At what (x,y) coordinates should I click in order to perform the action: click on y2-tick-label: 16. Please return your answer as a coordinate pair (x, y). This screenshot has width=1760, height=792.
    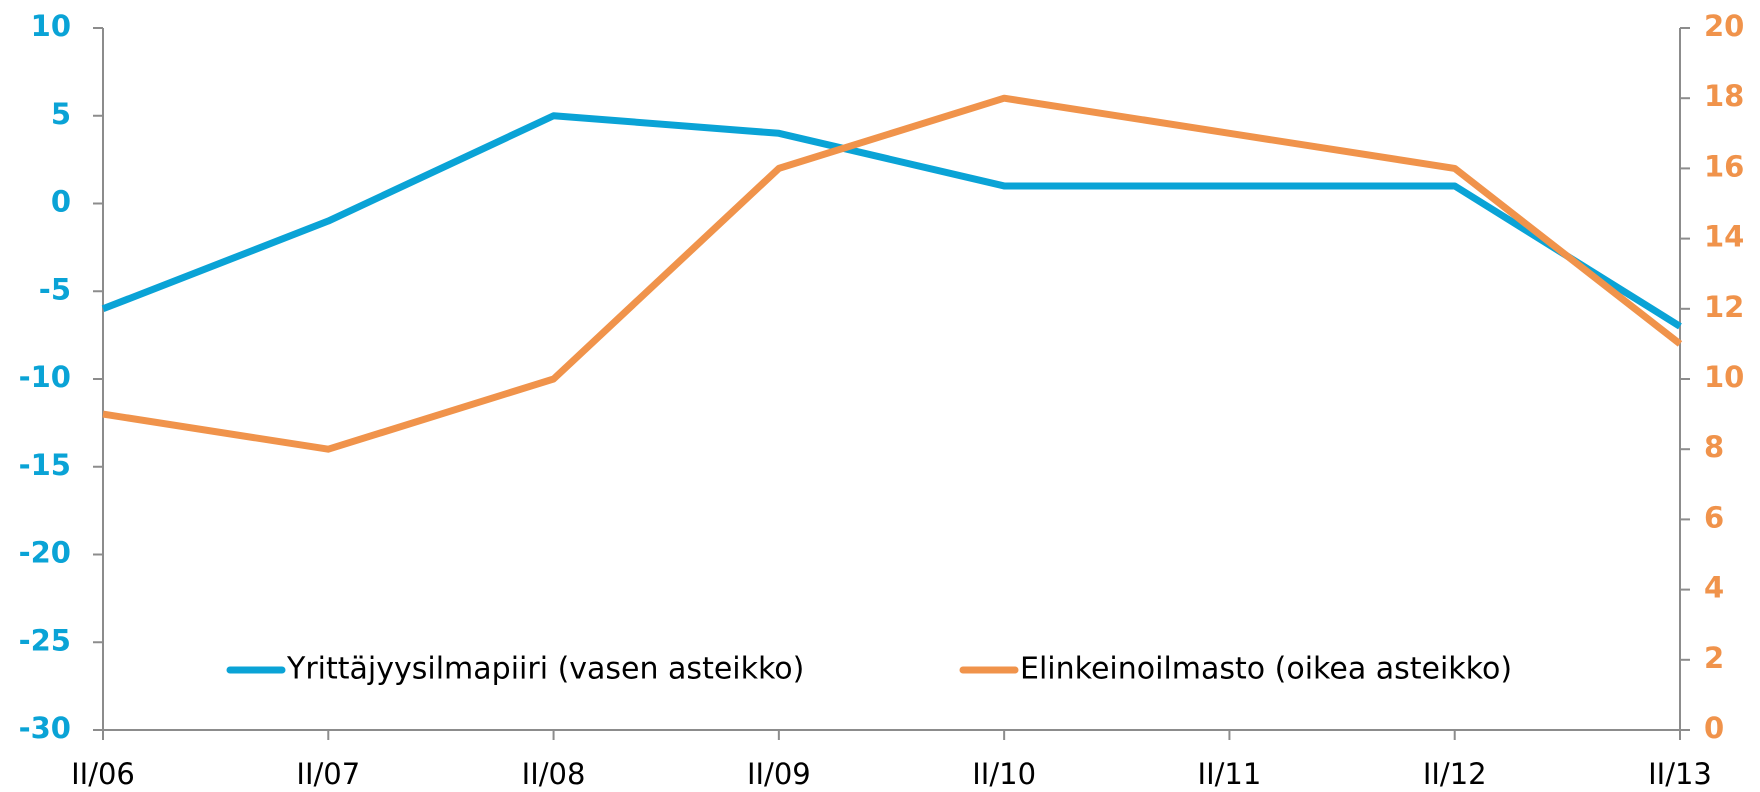
    Looking at the image, I should click on (1724, 166).